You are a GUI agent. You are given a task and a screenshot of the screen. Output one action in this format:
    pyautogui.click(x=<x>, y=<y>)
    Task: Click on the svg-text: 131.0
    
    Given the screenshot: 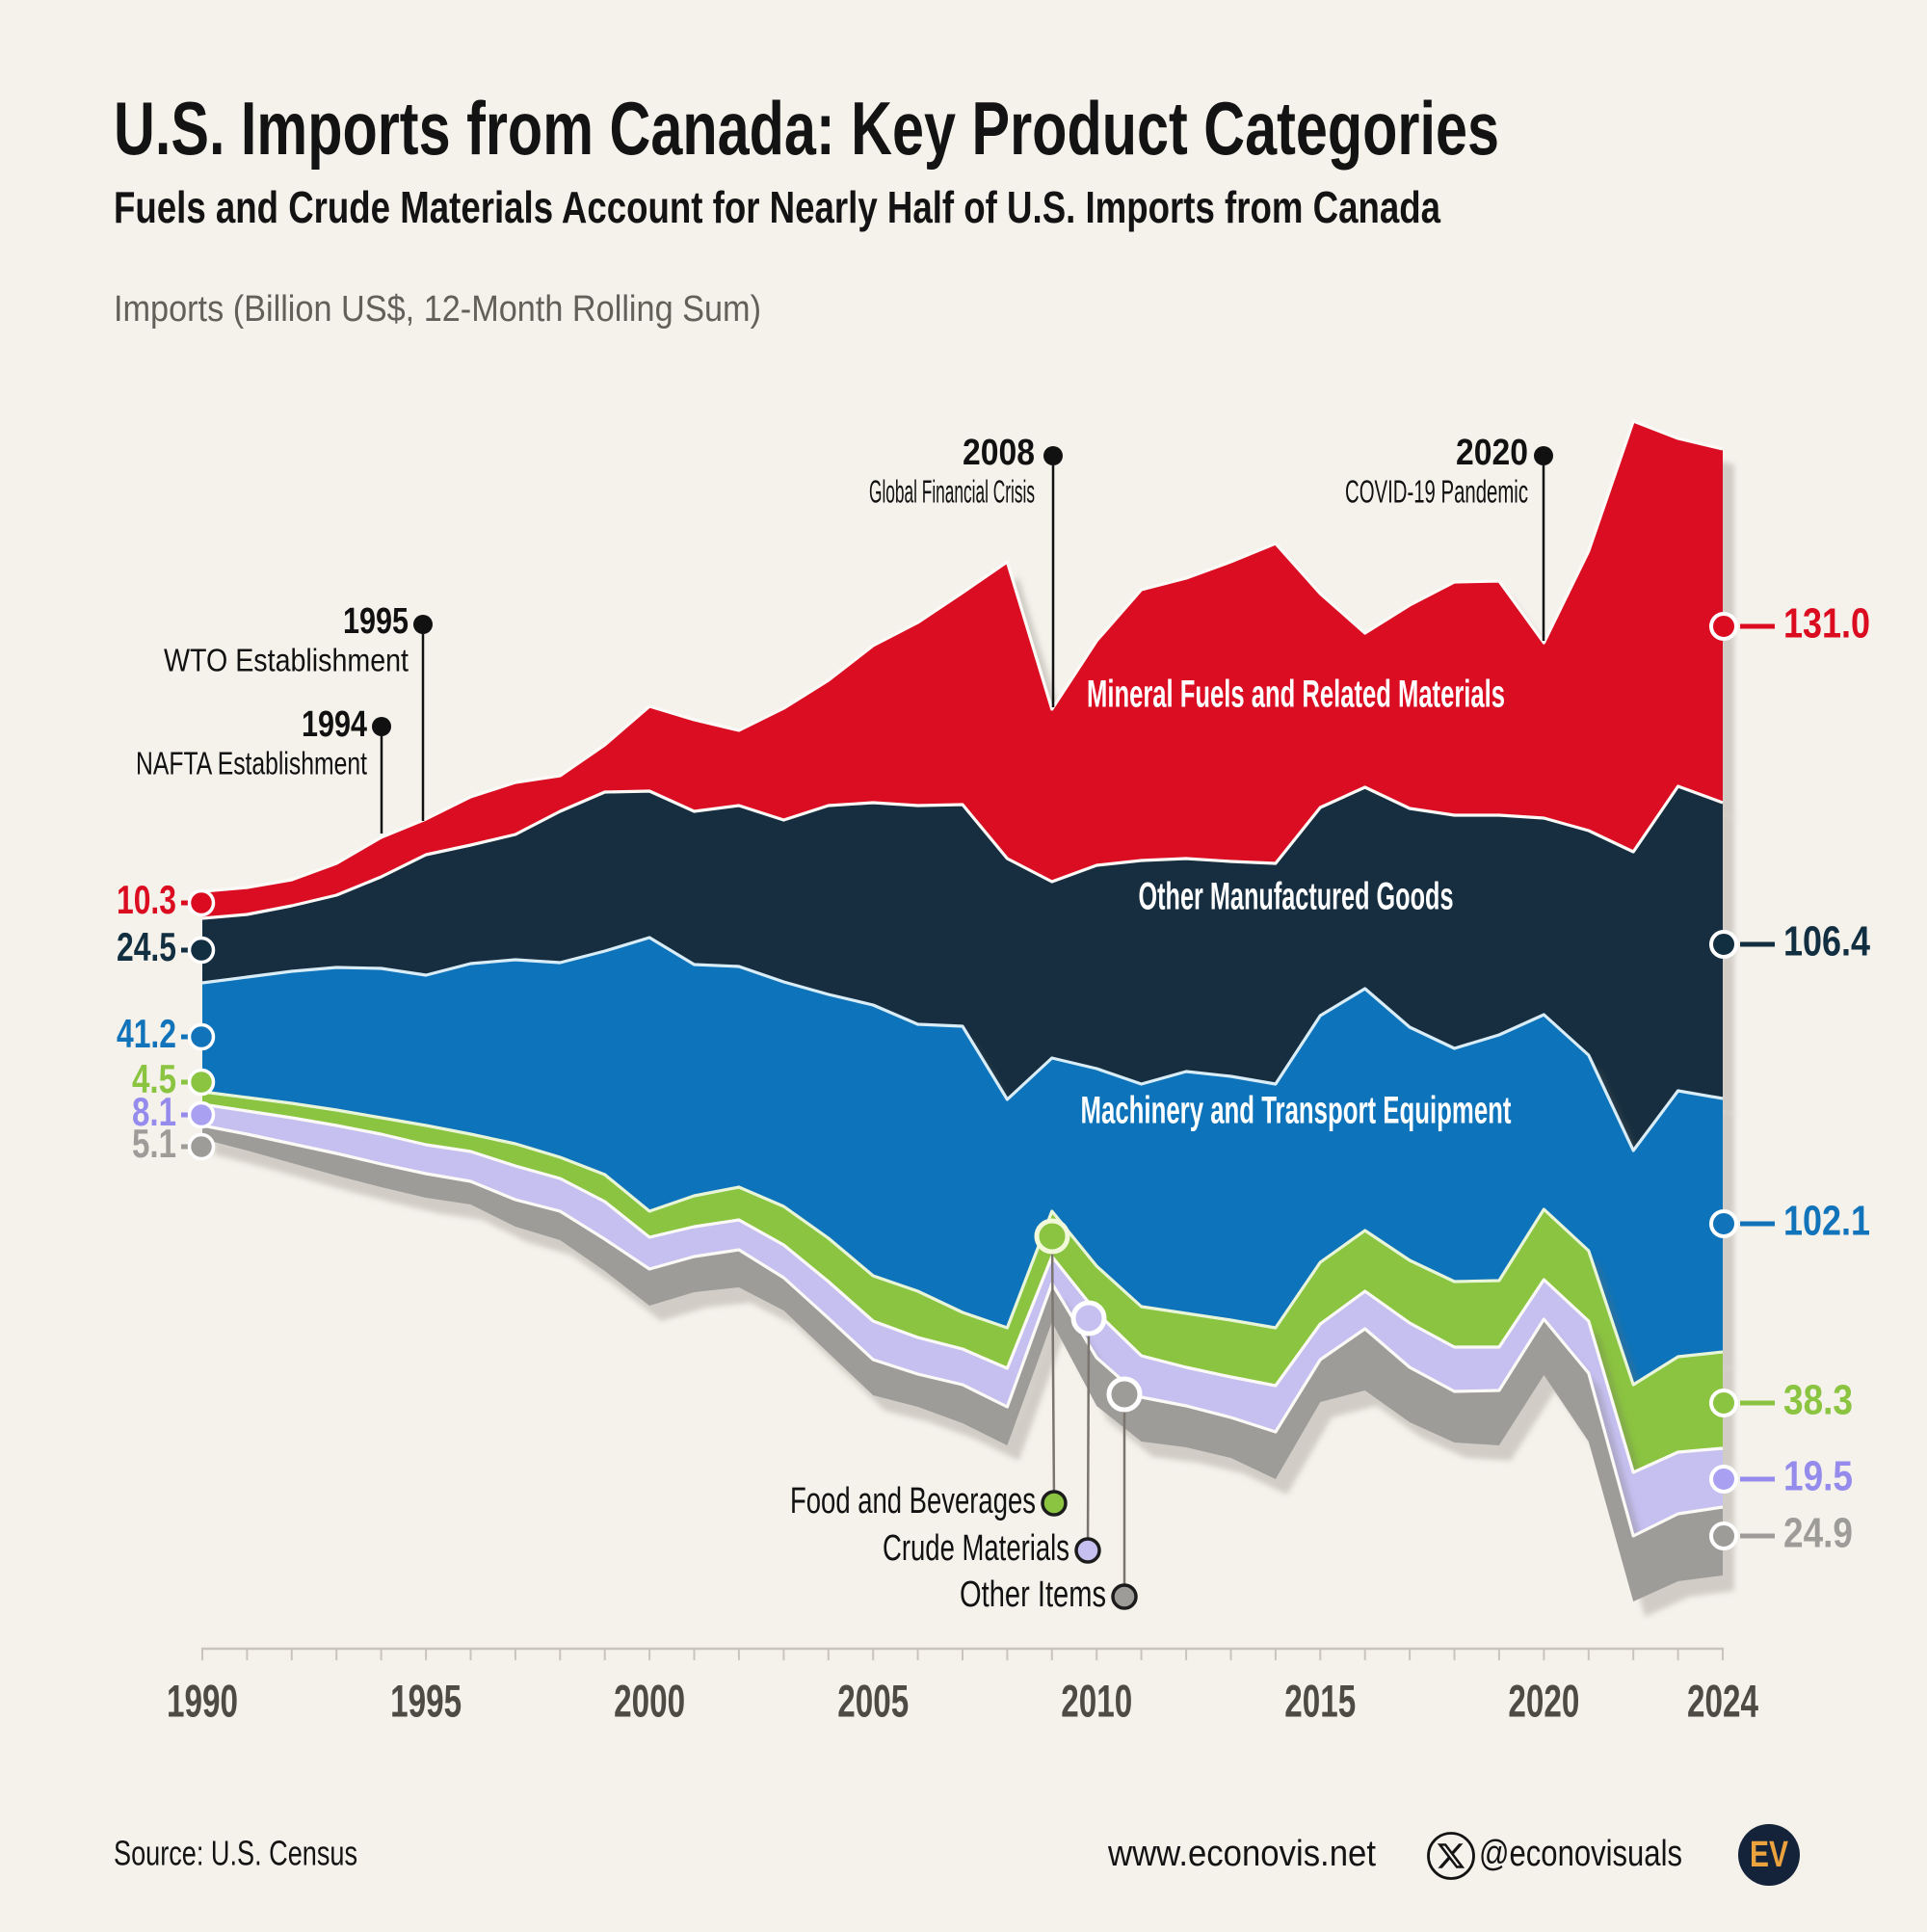 What is the action you would take?
    pyautogui.click(x=1826, y=624)
    